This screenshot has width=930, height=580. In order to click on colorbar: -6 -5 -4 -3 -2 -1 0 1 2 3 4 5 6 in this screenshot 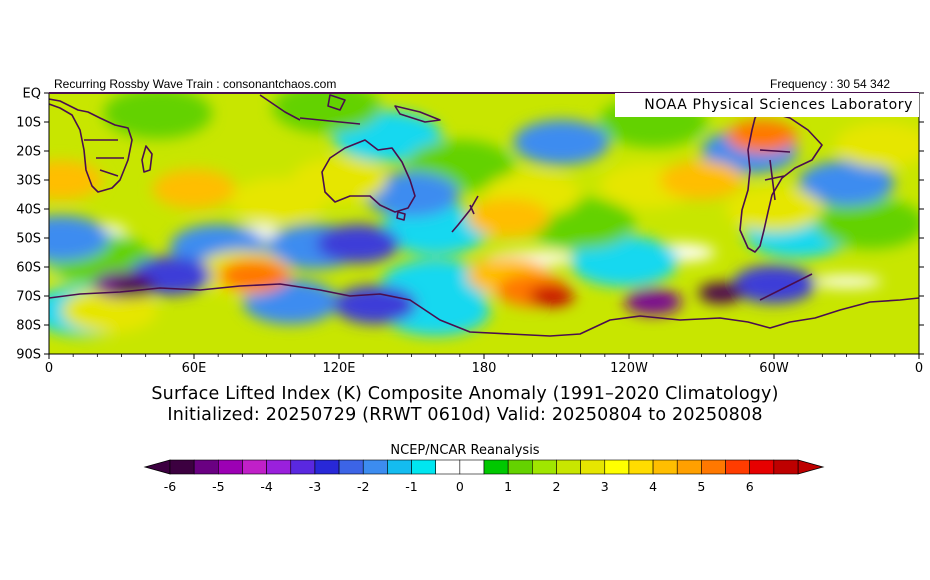, I will do `click(484, 476)`.